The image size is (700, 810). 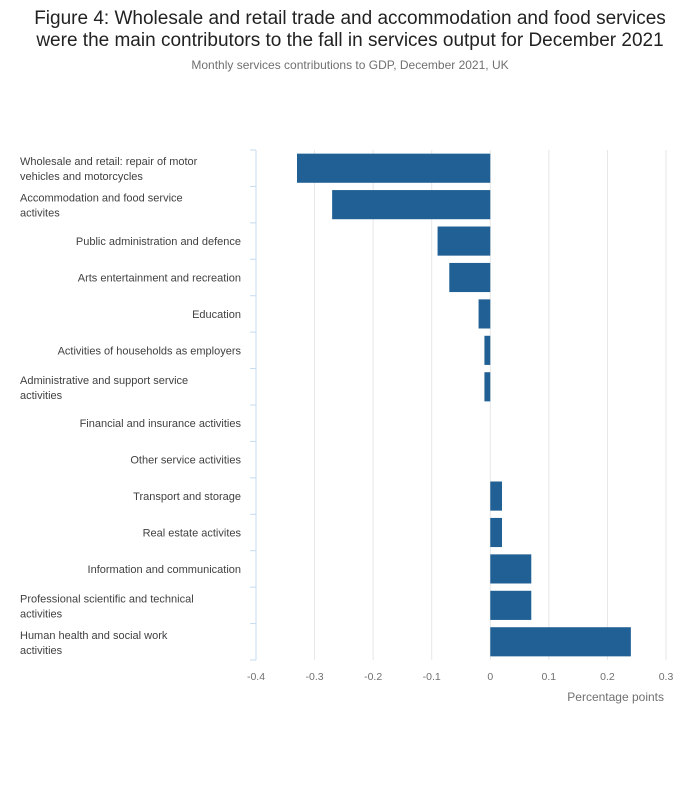 What do you see at coordinates (192, 534) in the screenshot?
I see `category-label: Real estate activites` at bounding box center [192, 534].